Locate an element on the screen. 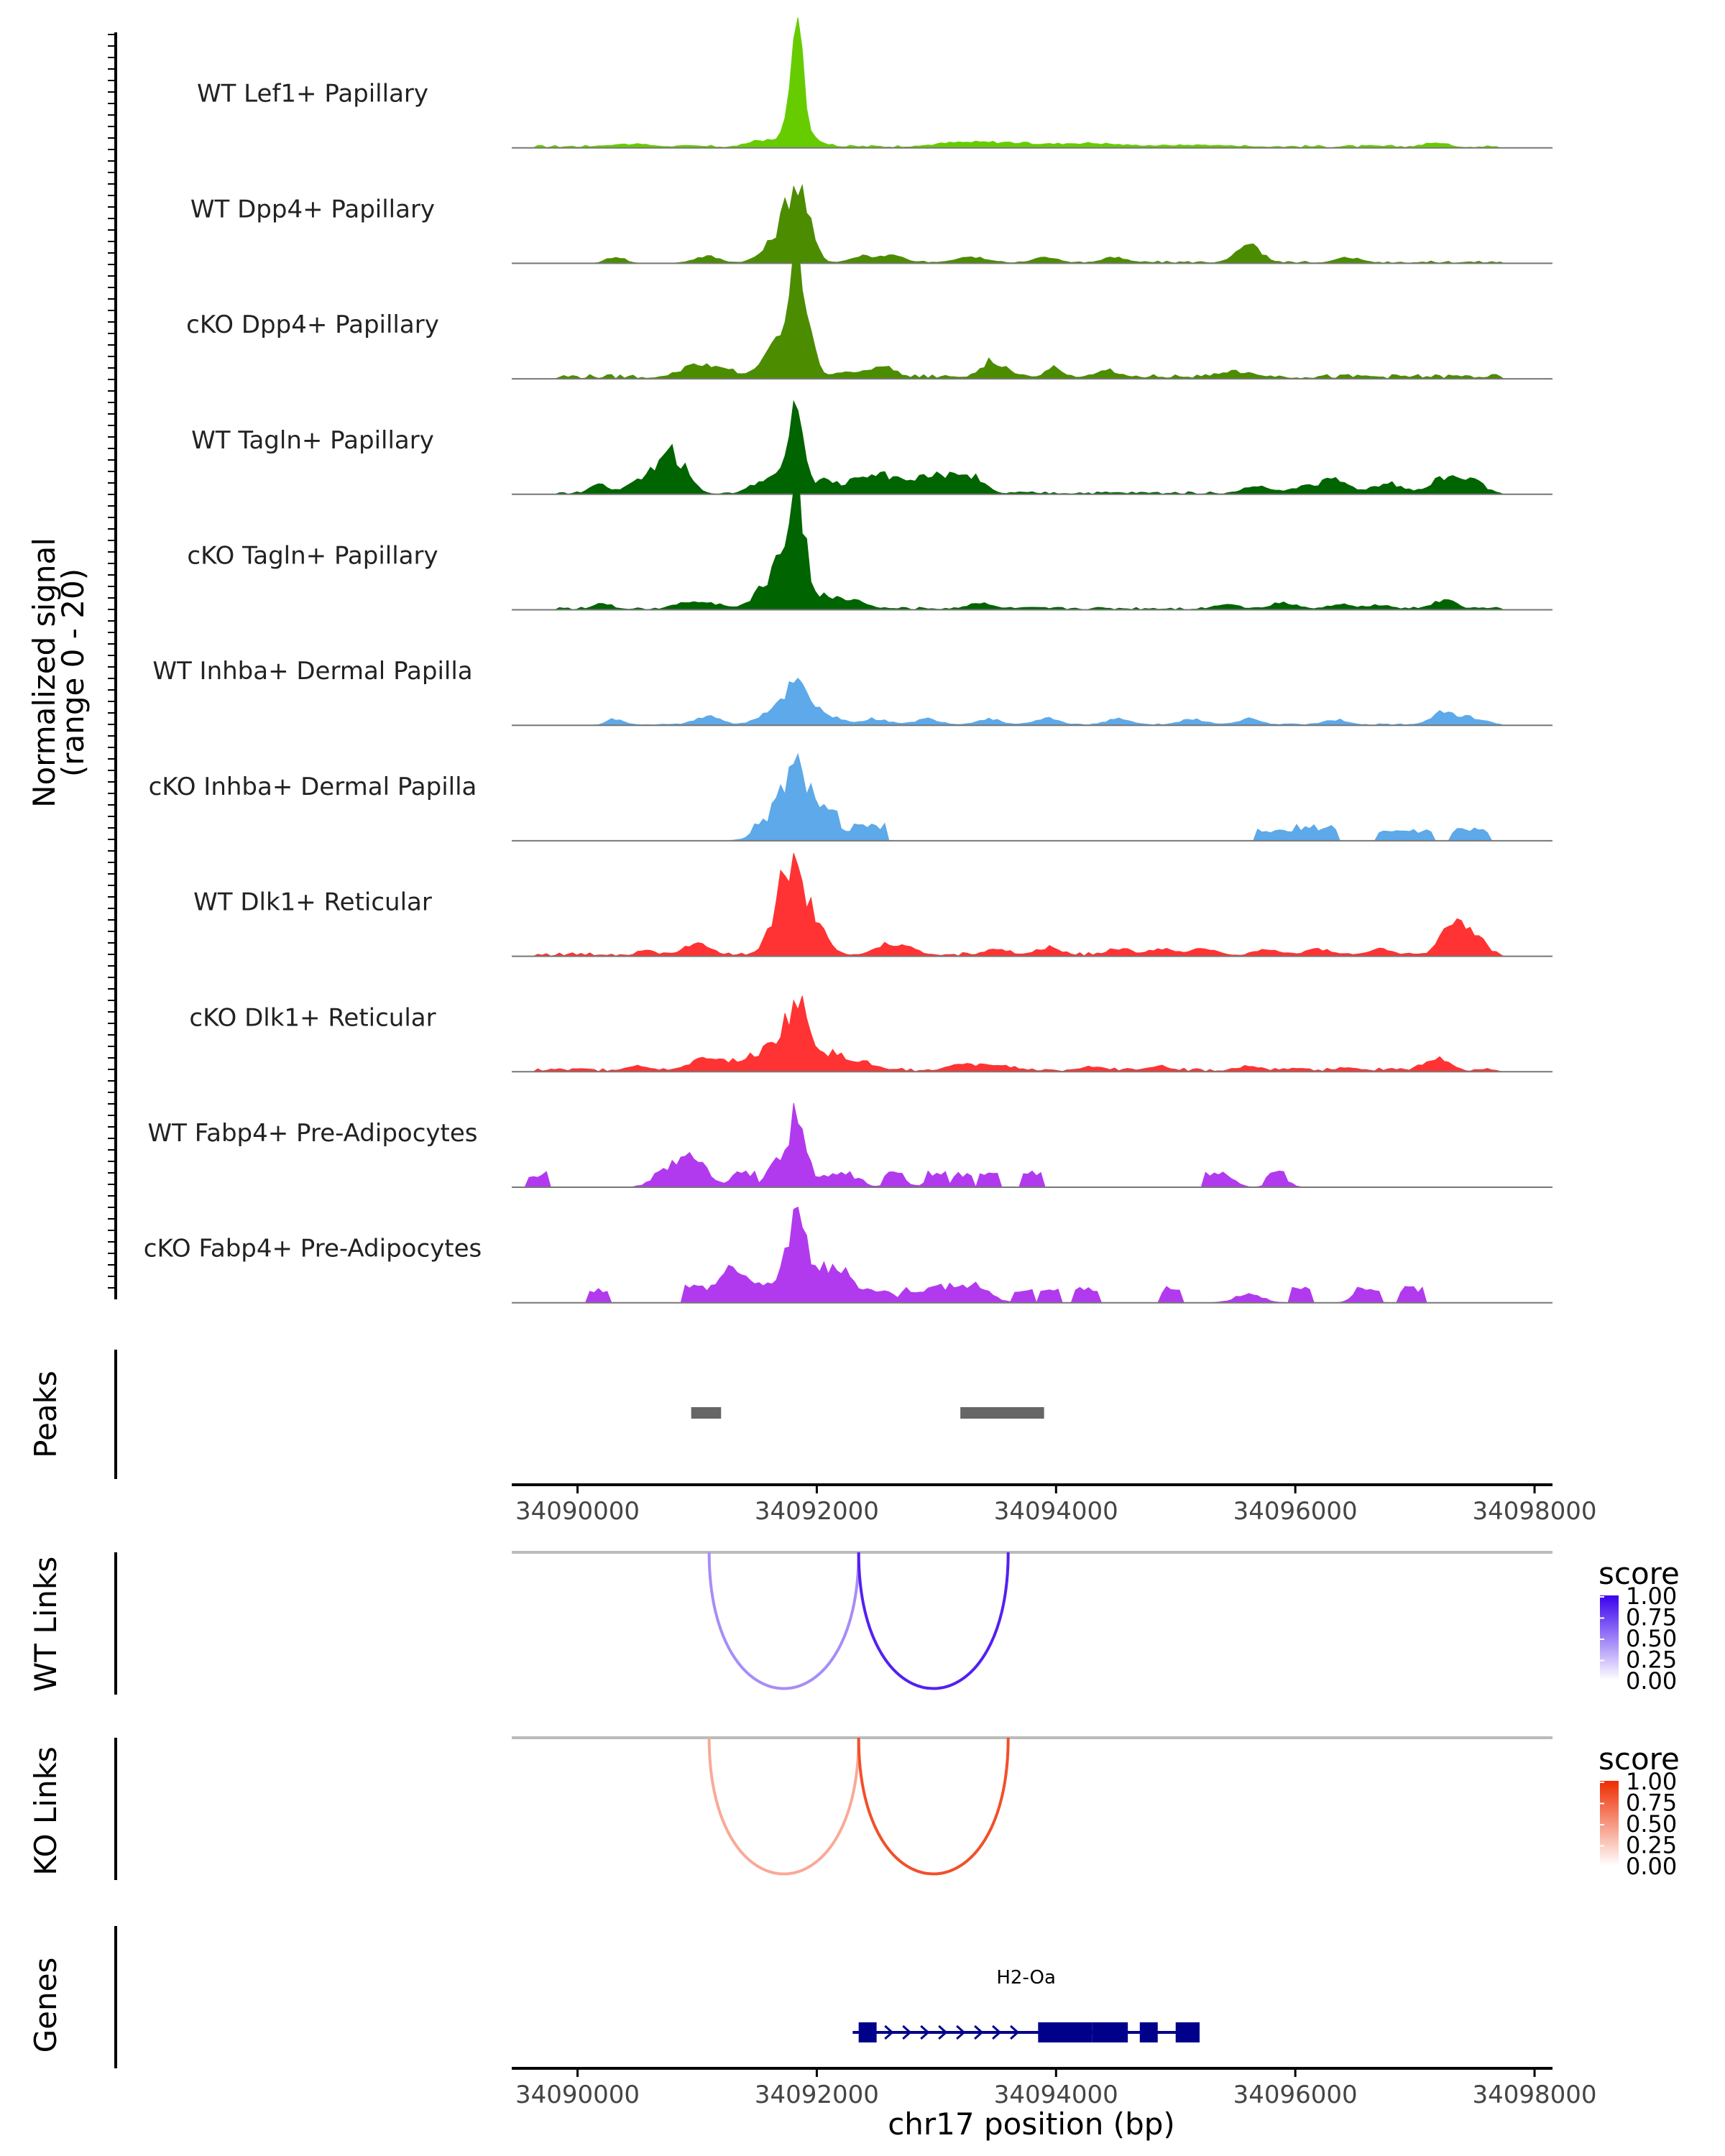  x-axis-lower-tick-label: 34090000 is located at coordinates (577, 2095).